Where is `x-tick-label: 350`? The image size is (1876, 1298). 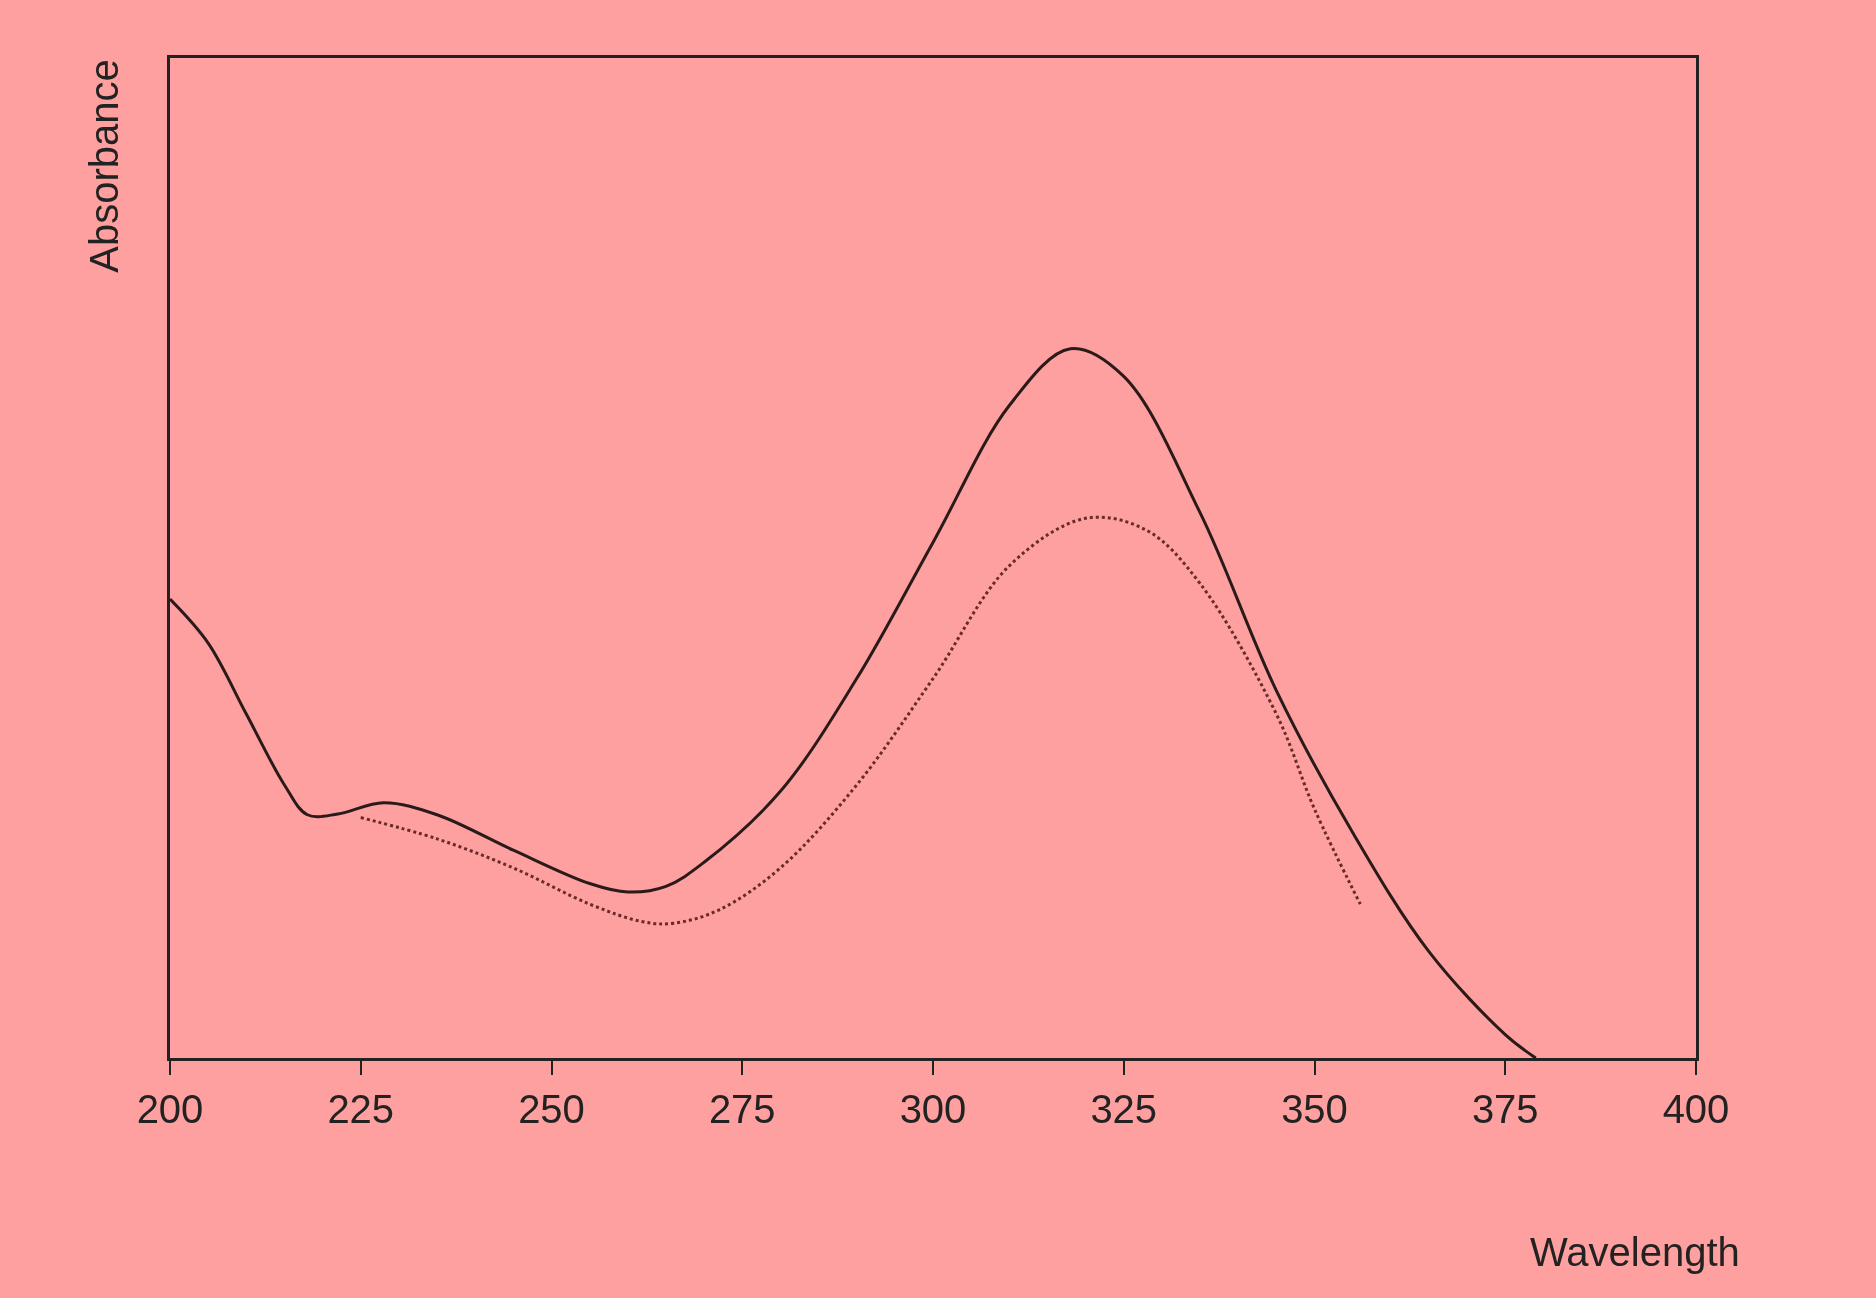 x-tick-label: 350 is located at coordinates (1314, 1109).